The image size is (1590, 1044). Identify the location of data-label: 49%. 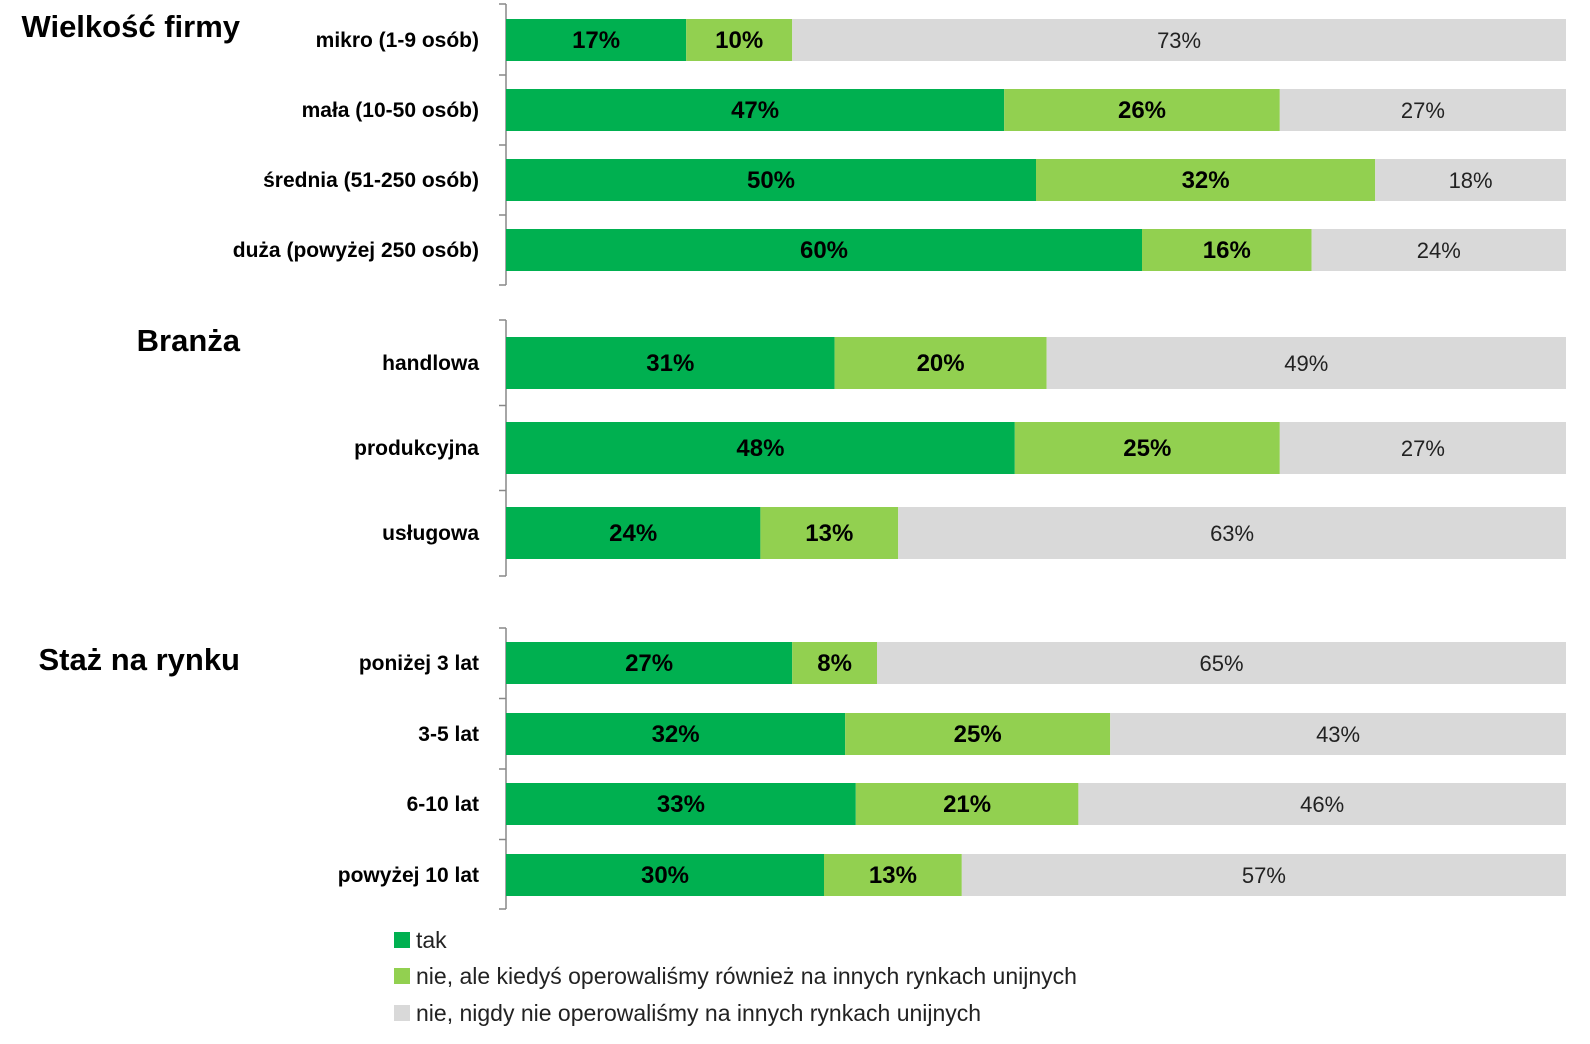
(1306, 363).